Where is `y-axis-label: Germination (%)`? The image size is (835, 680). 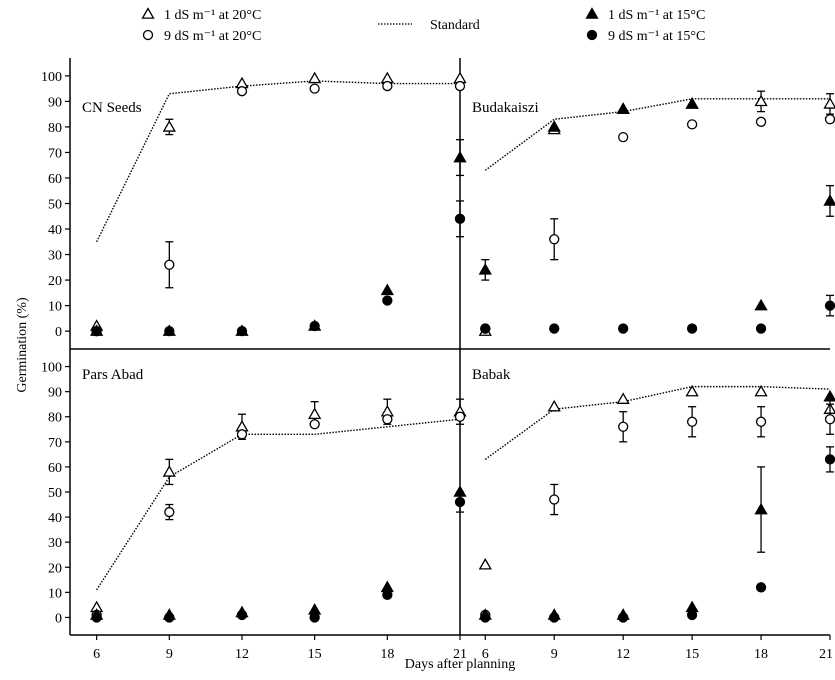
y-axis-label: Germination (%) is located at coordinates (22, 345).